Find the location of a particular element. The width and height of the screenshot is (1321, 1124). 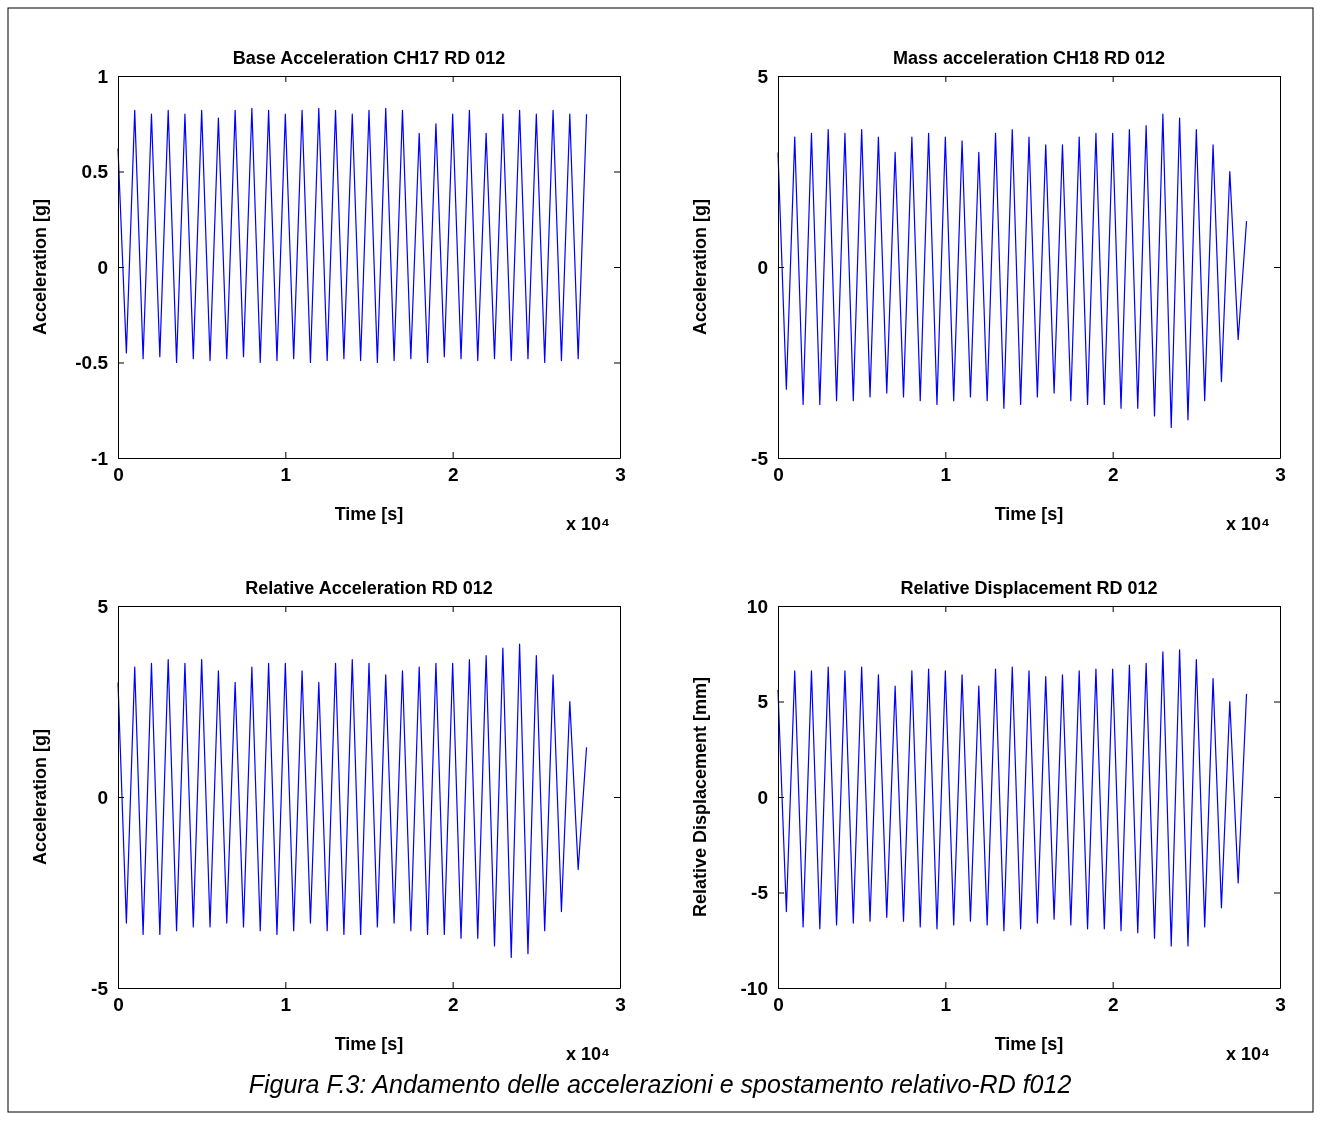

chart-title: Relative Displacement RD 012 is located at coordinates (1029, 588).